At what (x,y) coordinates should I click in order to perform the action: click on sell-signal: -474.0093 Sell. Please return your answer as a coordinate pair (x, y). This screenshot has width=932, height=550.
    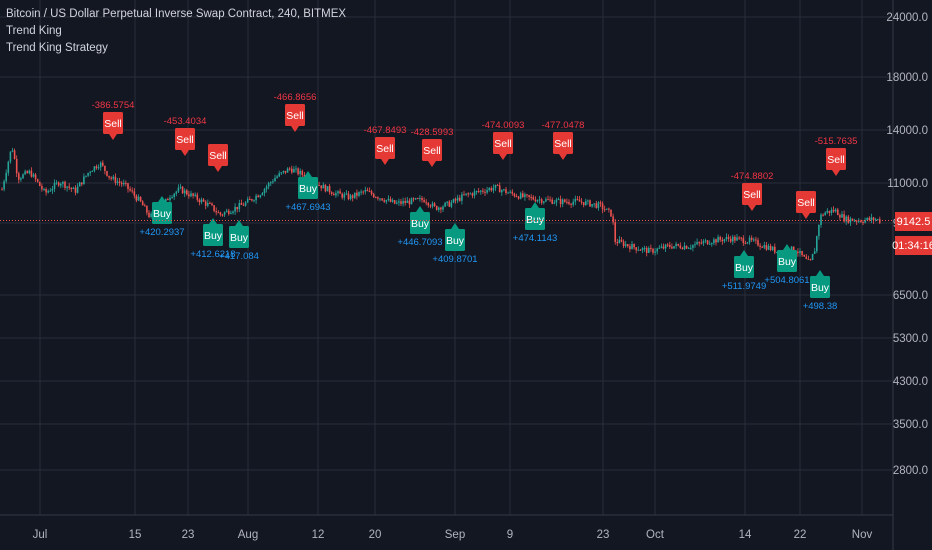
    Looking at the image, I should click on (503, 140).